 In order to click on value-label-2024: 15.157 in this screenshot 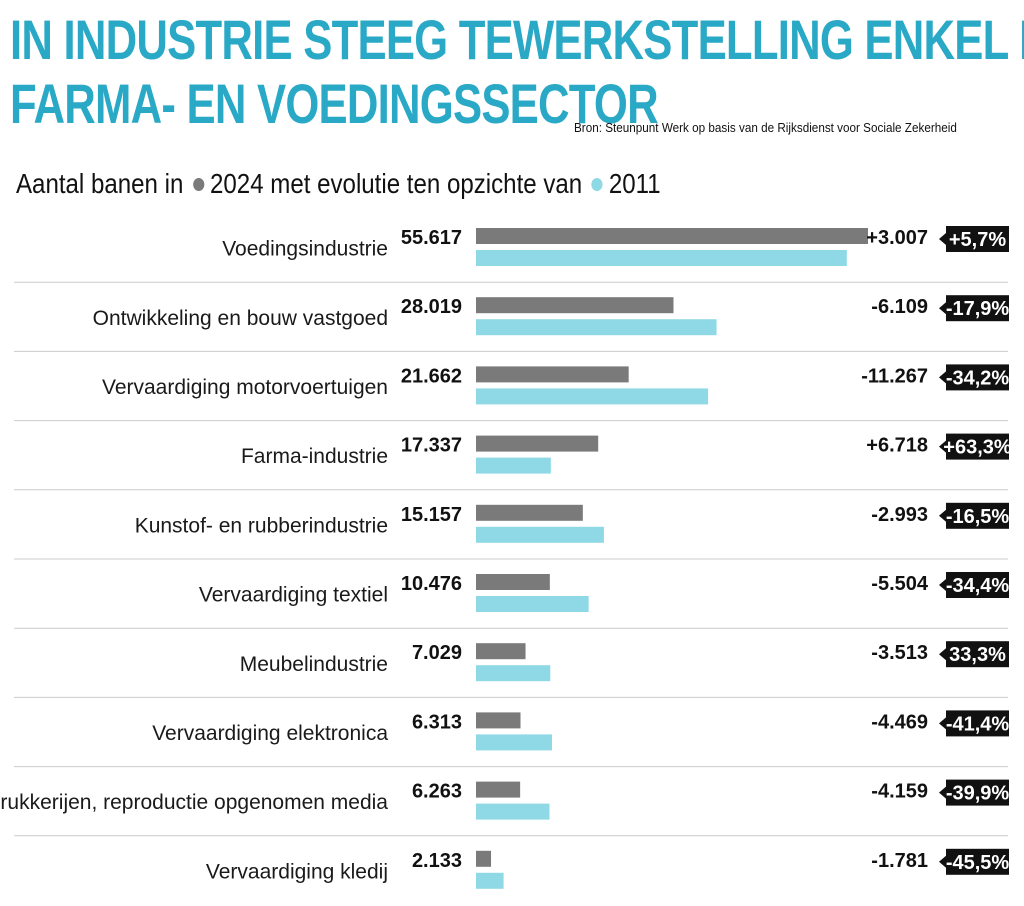, I will do `click(431, 515)`.